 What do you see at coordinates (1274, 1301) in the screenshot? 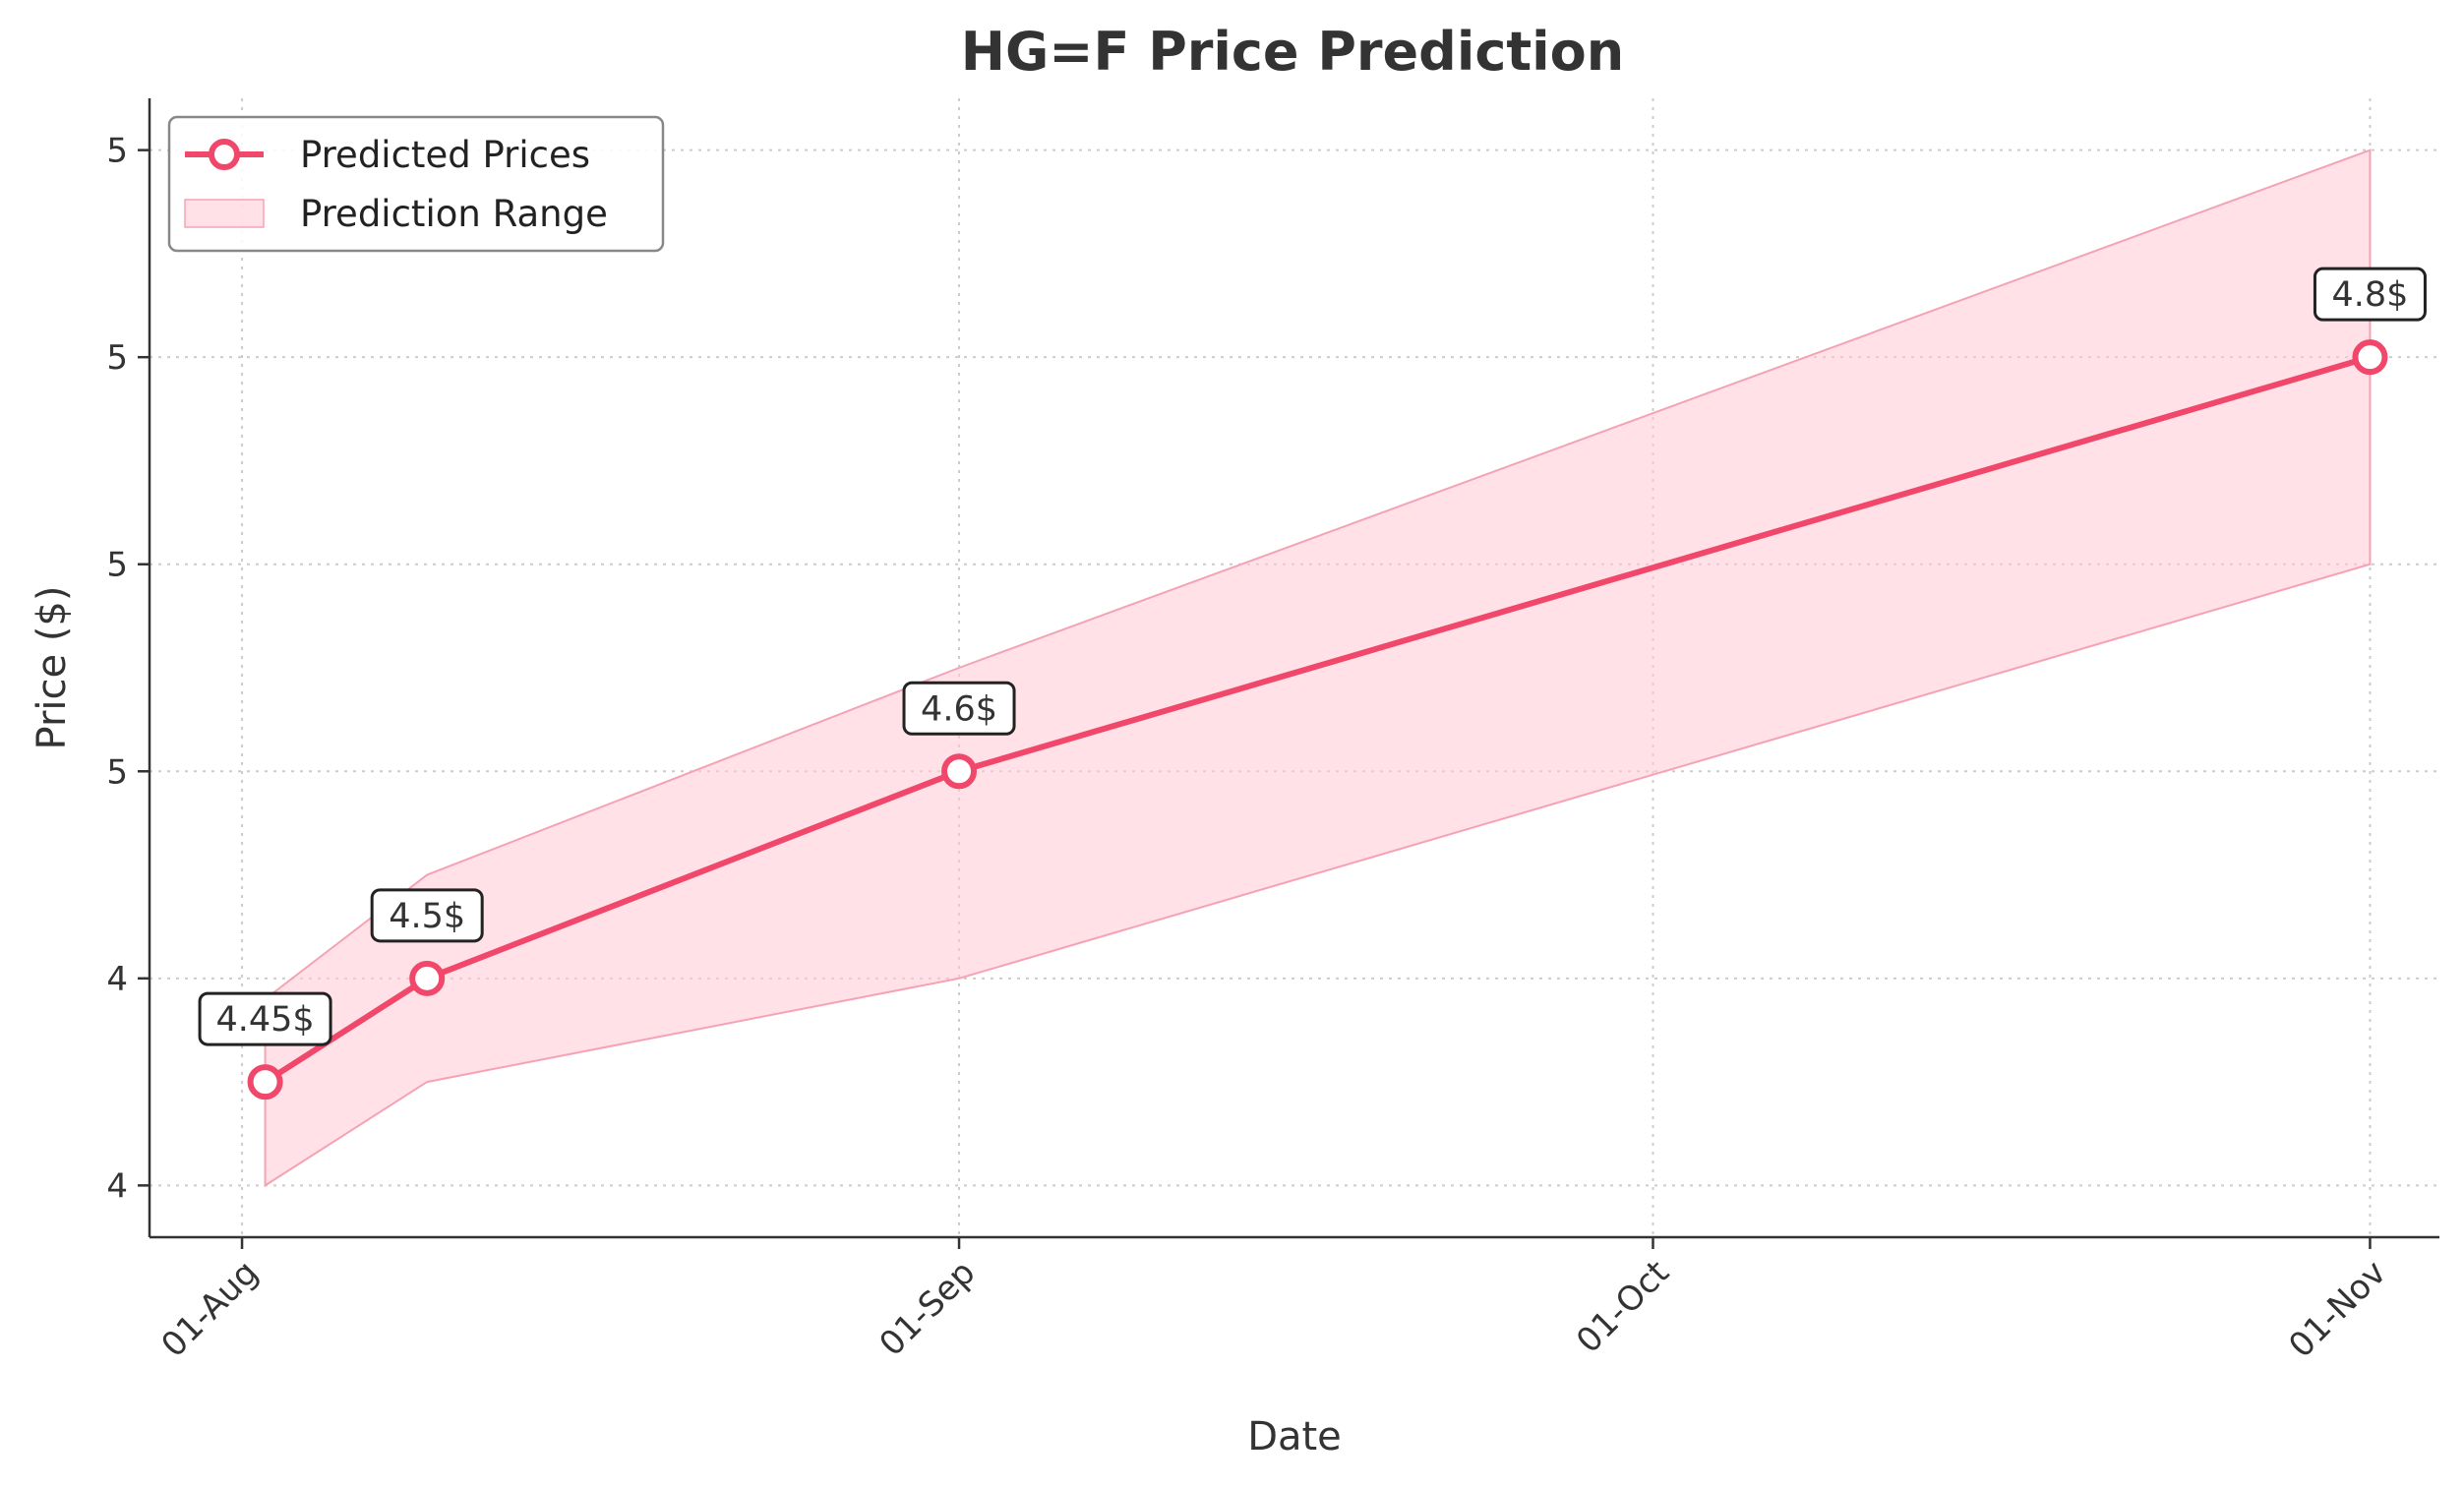
I see `x-axis-ticks: 01-Aug 01-Sep 01-Oct 01-Nov` at bounding box center [1274, 1301].